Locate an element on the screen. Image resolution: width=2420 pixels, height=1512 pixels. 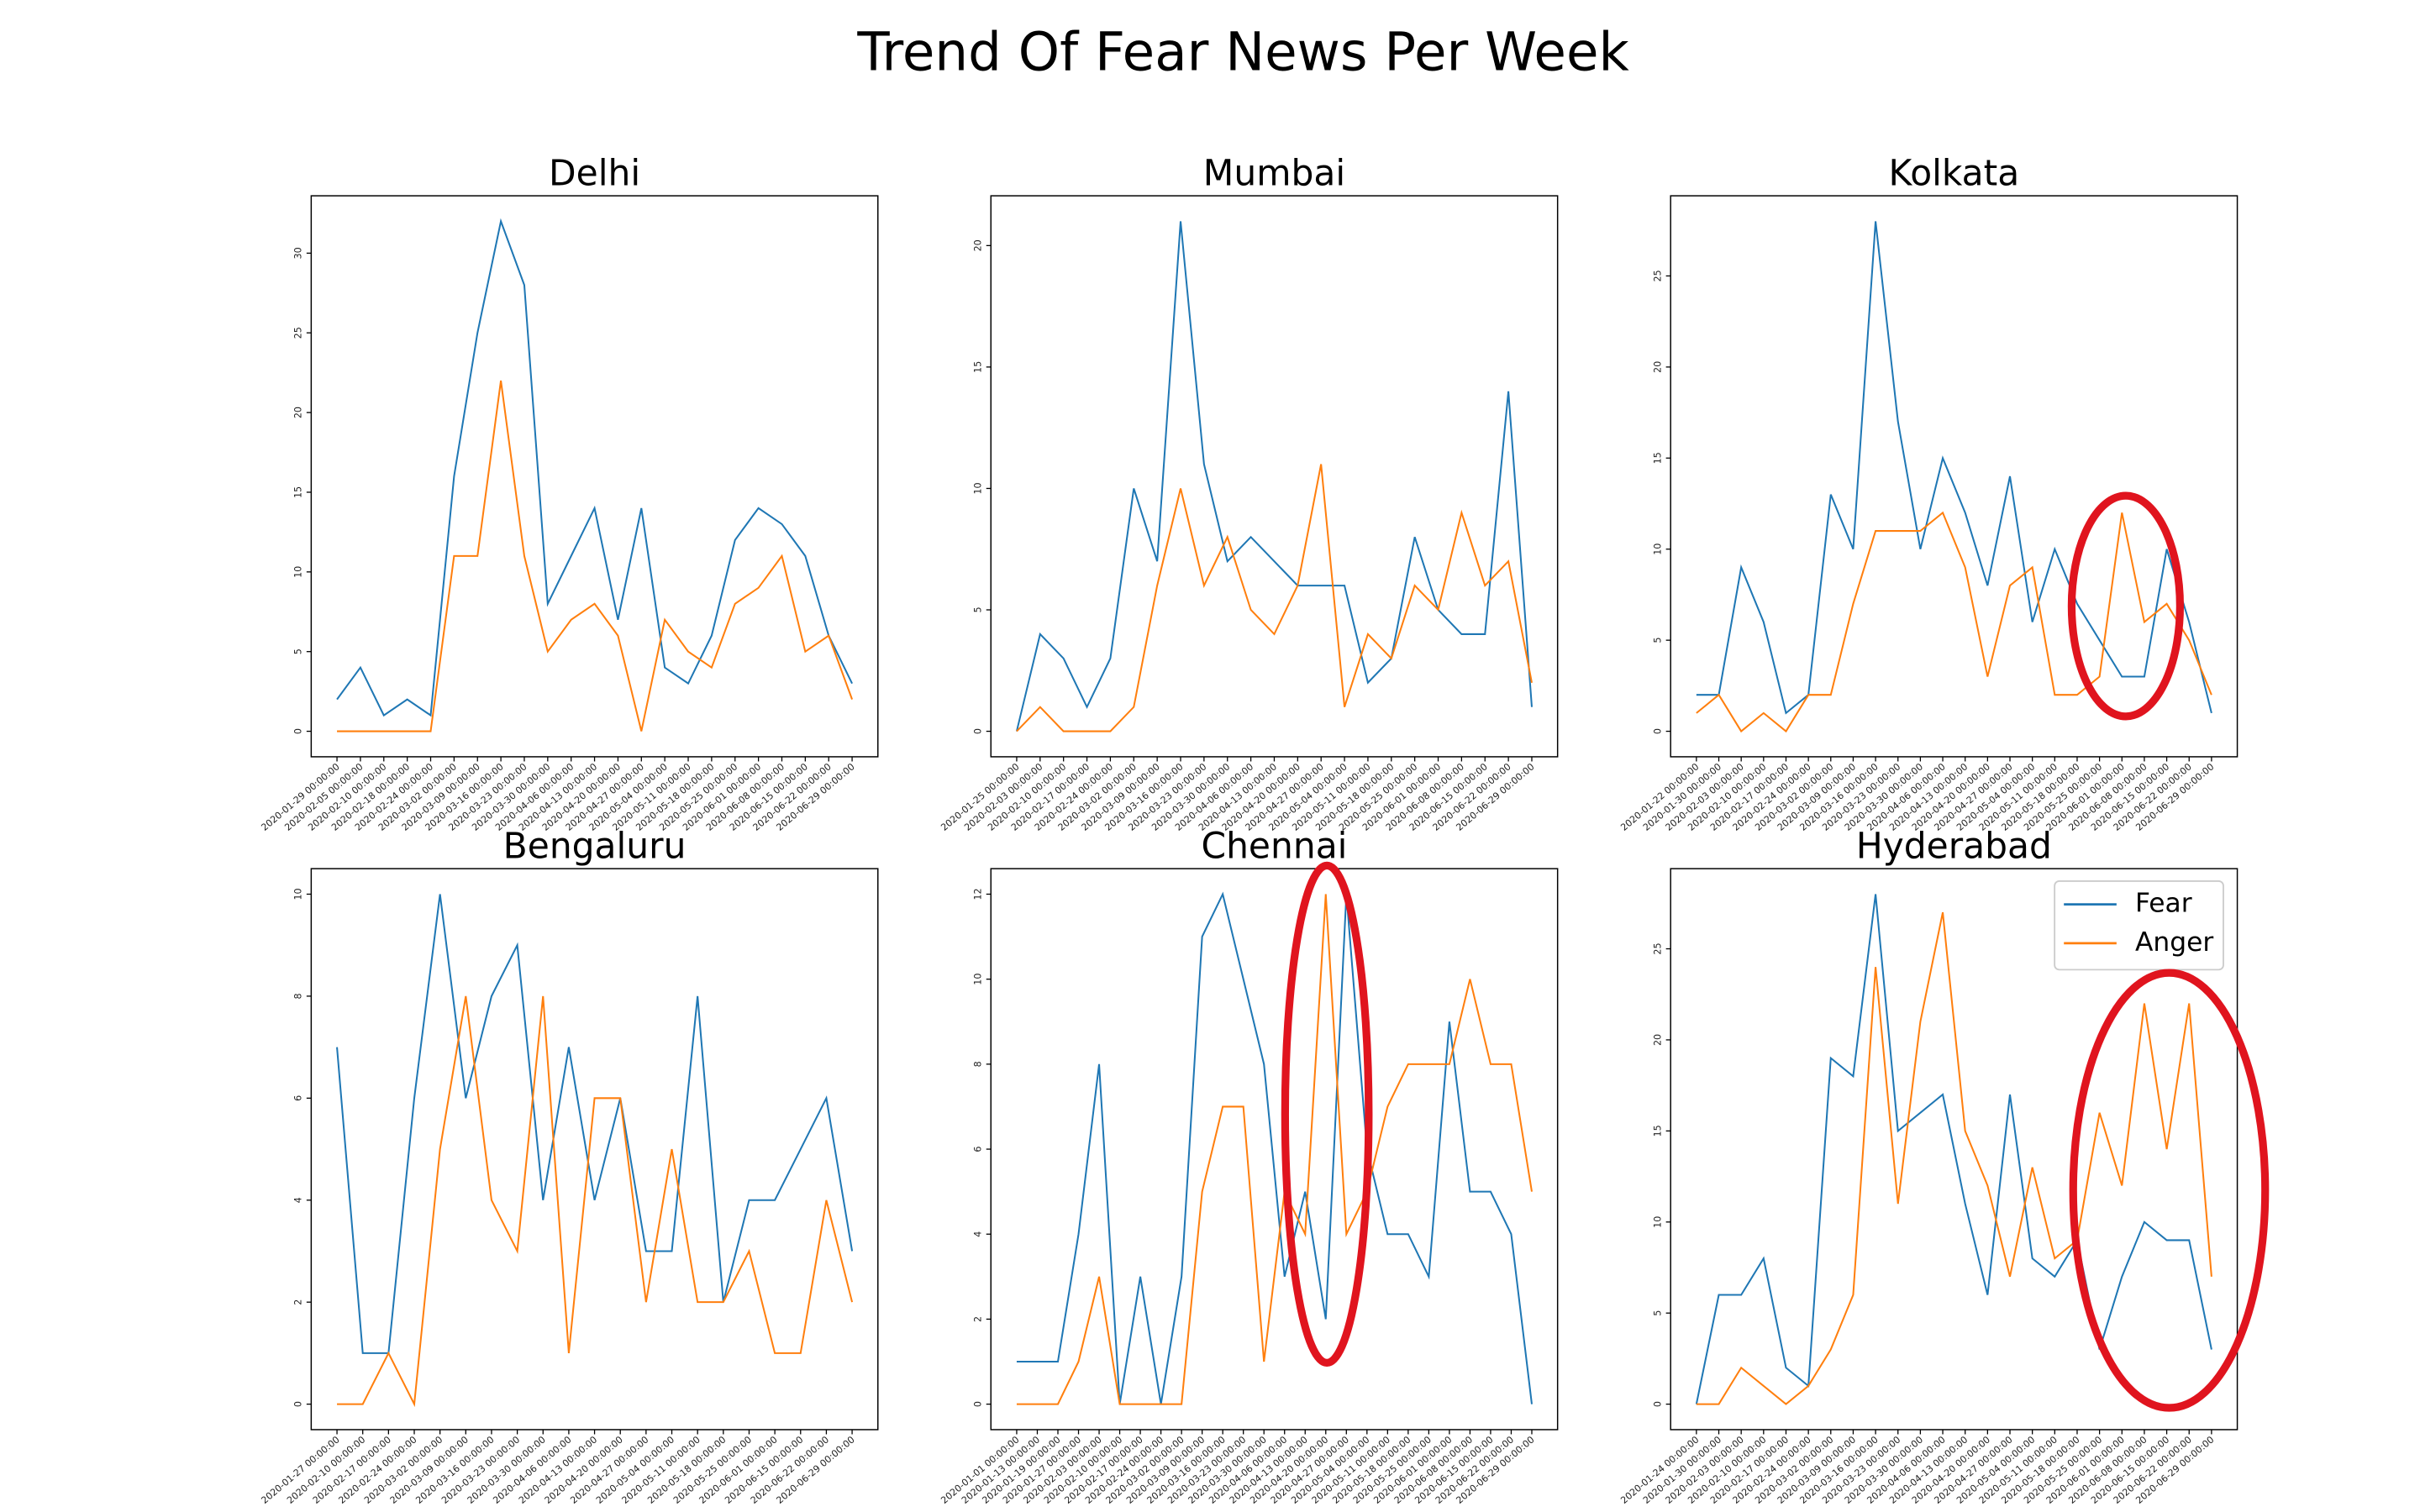
axis-title: Chennai is located at coordinates (1274, 847).